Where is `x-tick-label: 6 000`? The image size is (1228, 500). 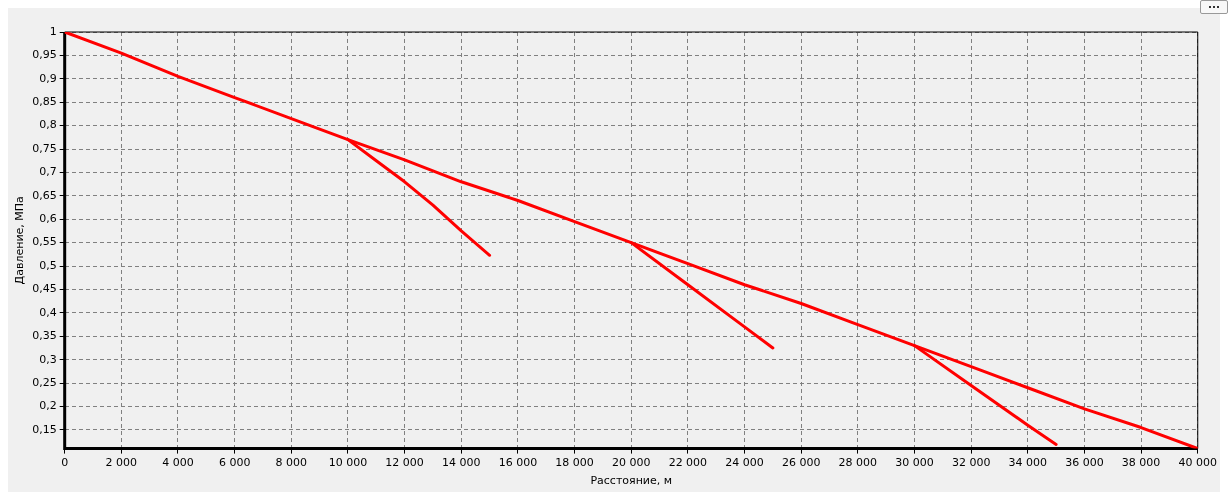 x-tick-label: 6 000 is located at coordinates (234, 463).